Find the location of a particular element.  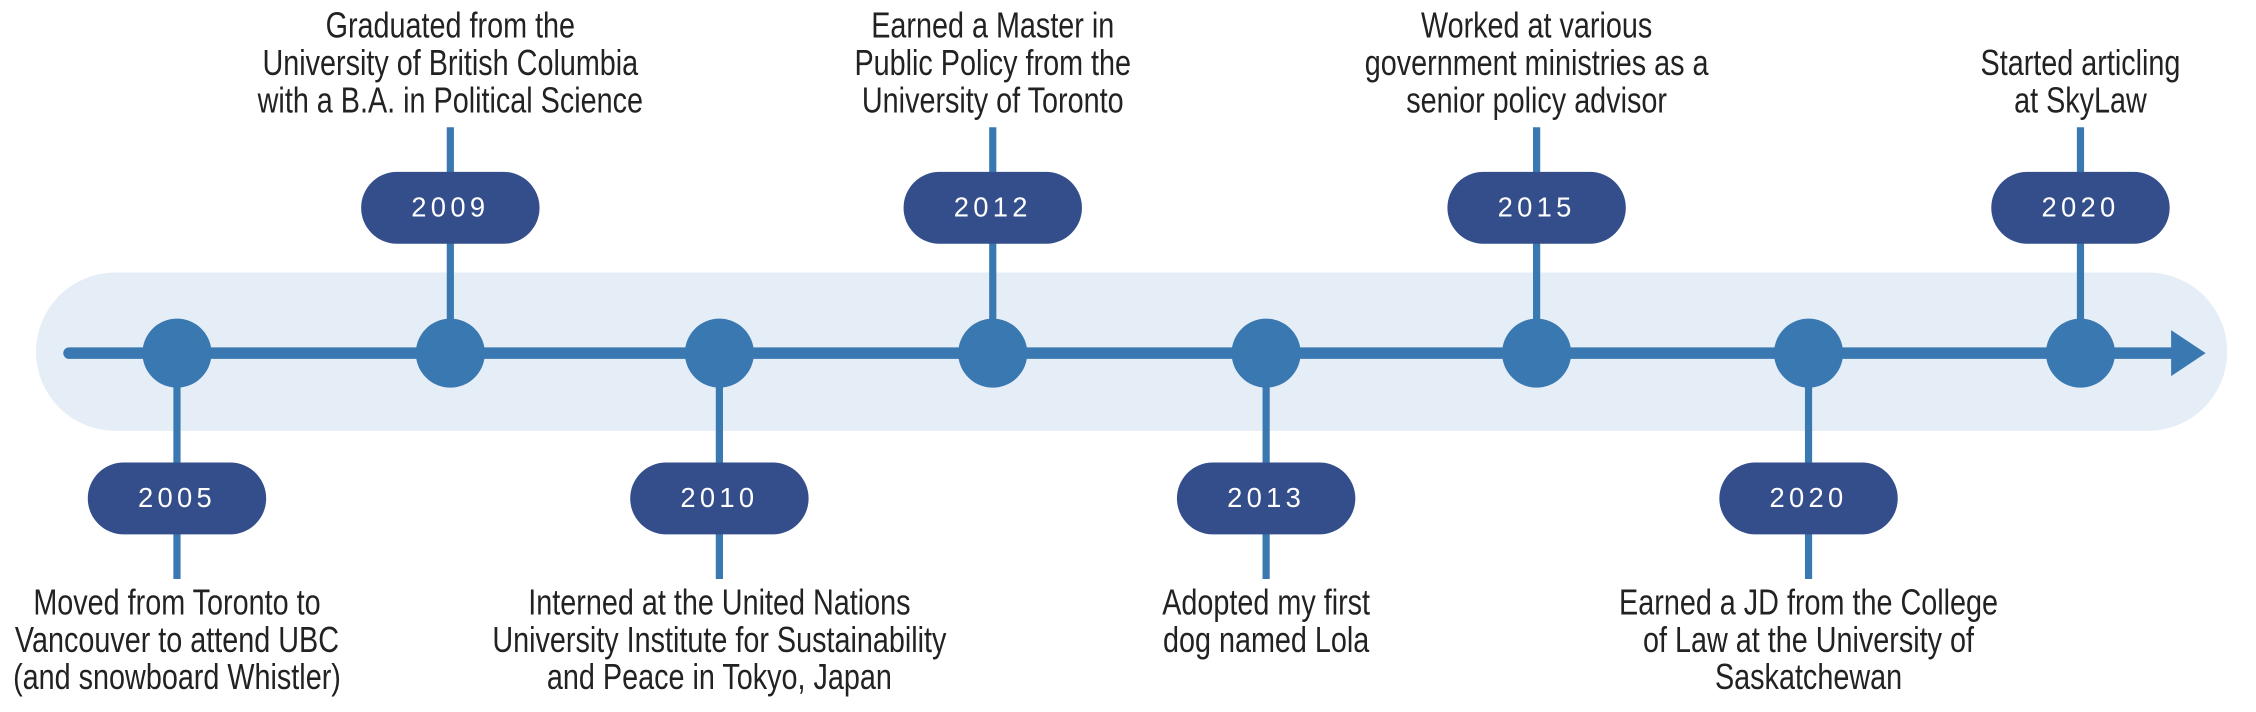

description-line-group: Saskatchewan is located at coordinates (1808, 677).